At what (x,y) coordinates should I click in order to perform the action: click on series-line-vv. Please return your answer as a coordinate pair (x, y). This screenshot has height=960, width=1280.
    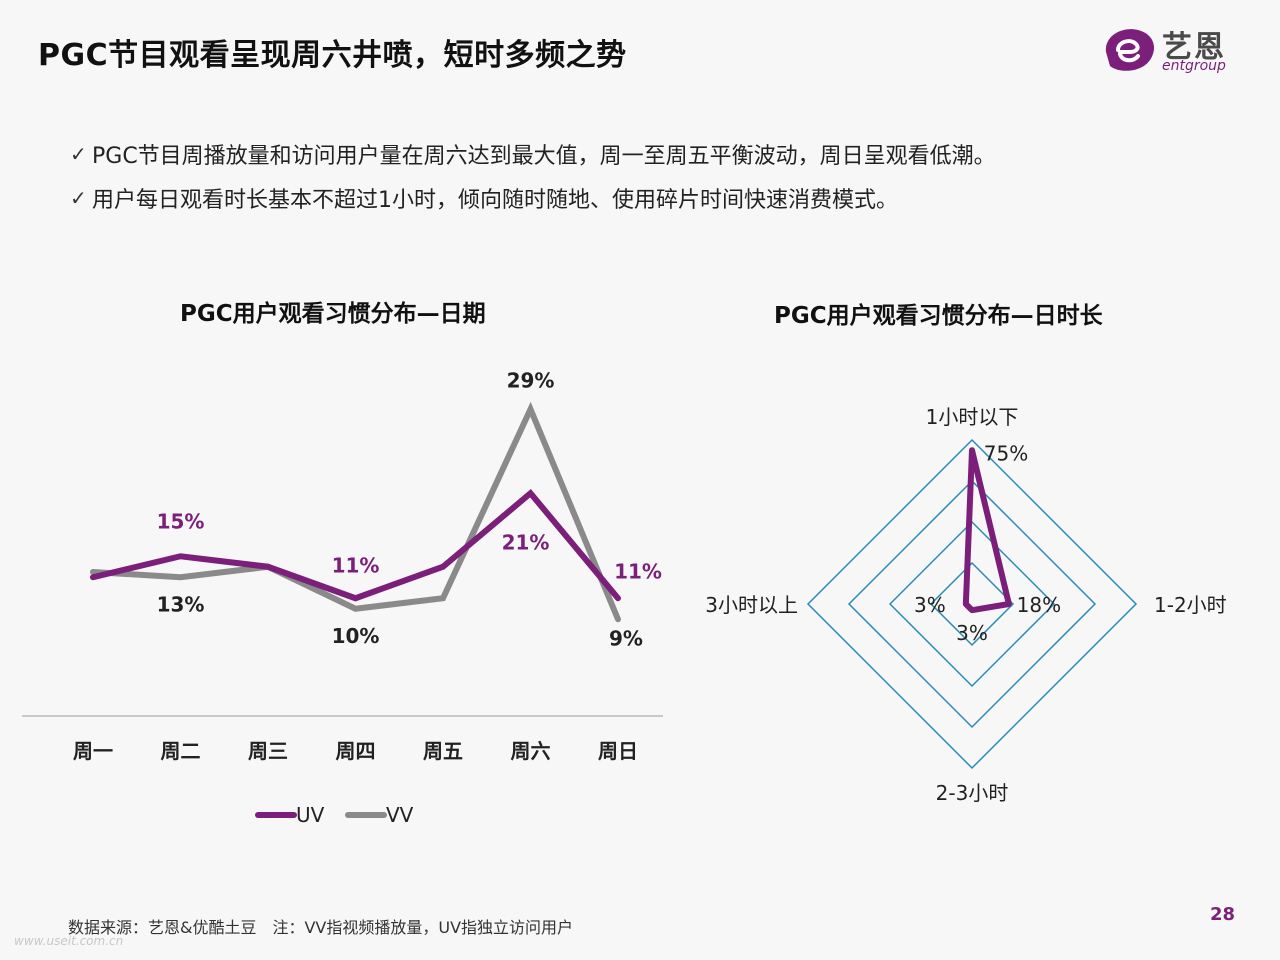
    Looking at the image, I should click on (355, 512).